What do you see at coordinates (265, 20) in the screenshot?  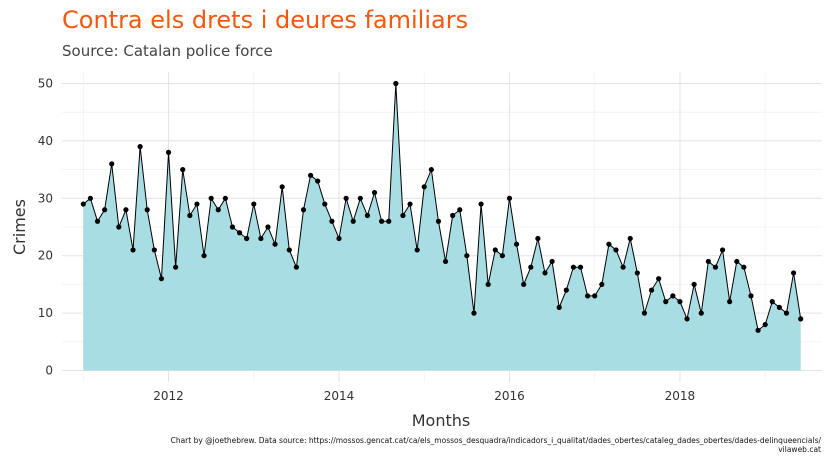 I see `chart-title: Contra els drets i deures familiars` at bounding box center [265, 20].